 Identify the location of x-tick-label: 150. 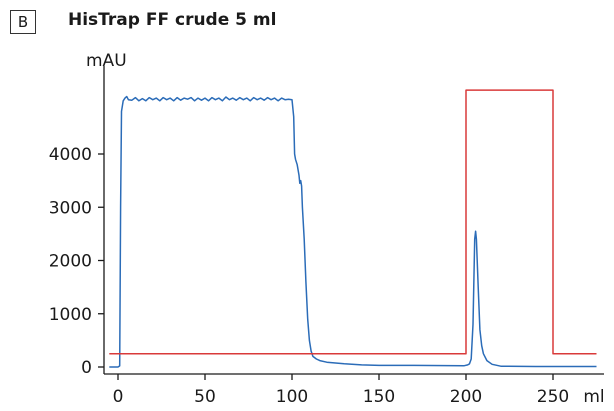
(379, 397).